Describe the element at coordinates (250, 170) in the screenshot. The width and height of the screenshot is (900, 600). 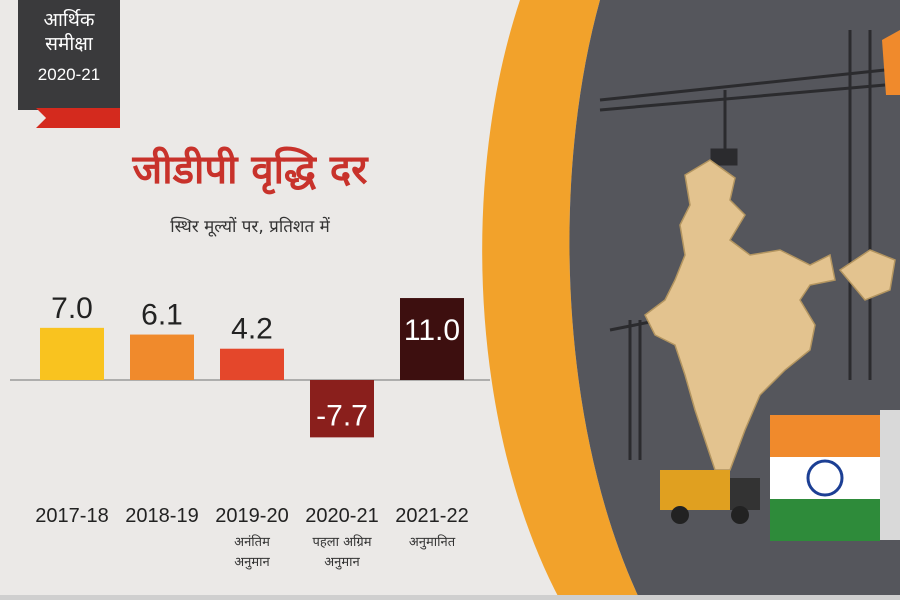
I see `chart-title: जीडीपी वृद्धि दर` at that location.